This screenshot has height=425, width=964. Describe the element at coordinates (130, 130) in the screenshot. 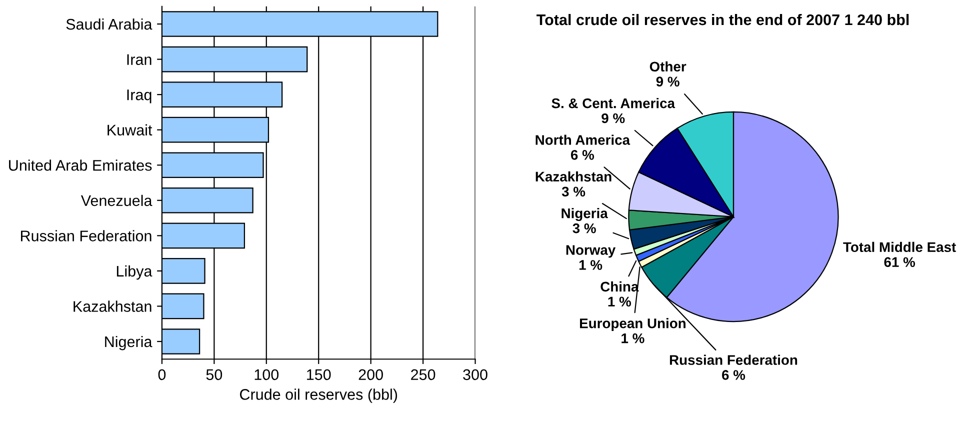

I see `y-tick-label: Kuwait` at that location.